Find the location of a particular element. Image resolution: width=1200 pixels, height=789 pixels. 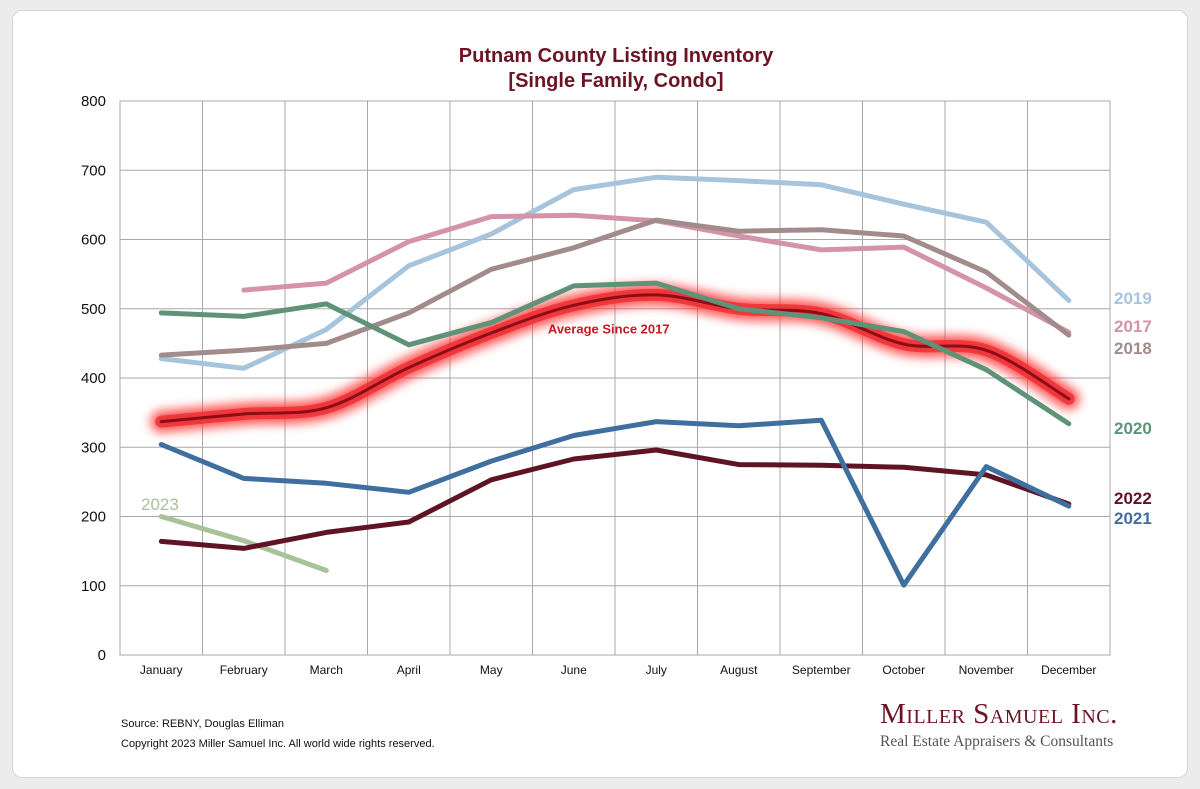

y-tick-label: 800 is located at coordinates (93, 101).